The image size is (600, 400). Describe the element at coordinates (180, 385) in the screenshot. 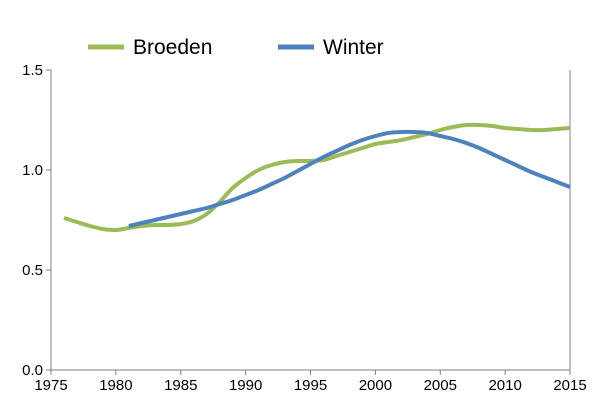

I see `x-tick-label: 1985` at that location.